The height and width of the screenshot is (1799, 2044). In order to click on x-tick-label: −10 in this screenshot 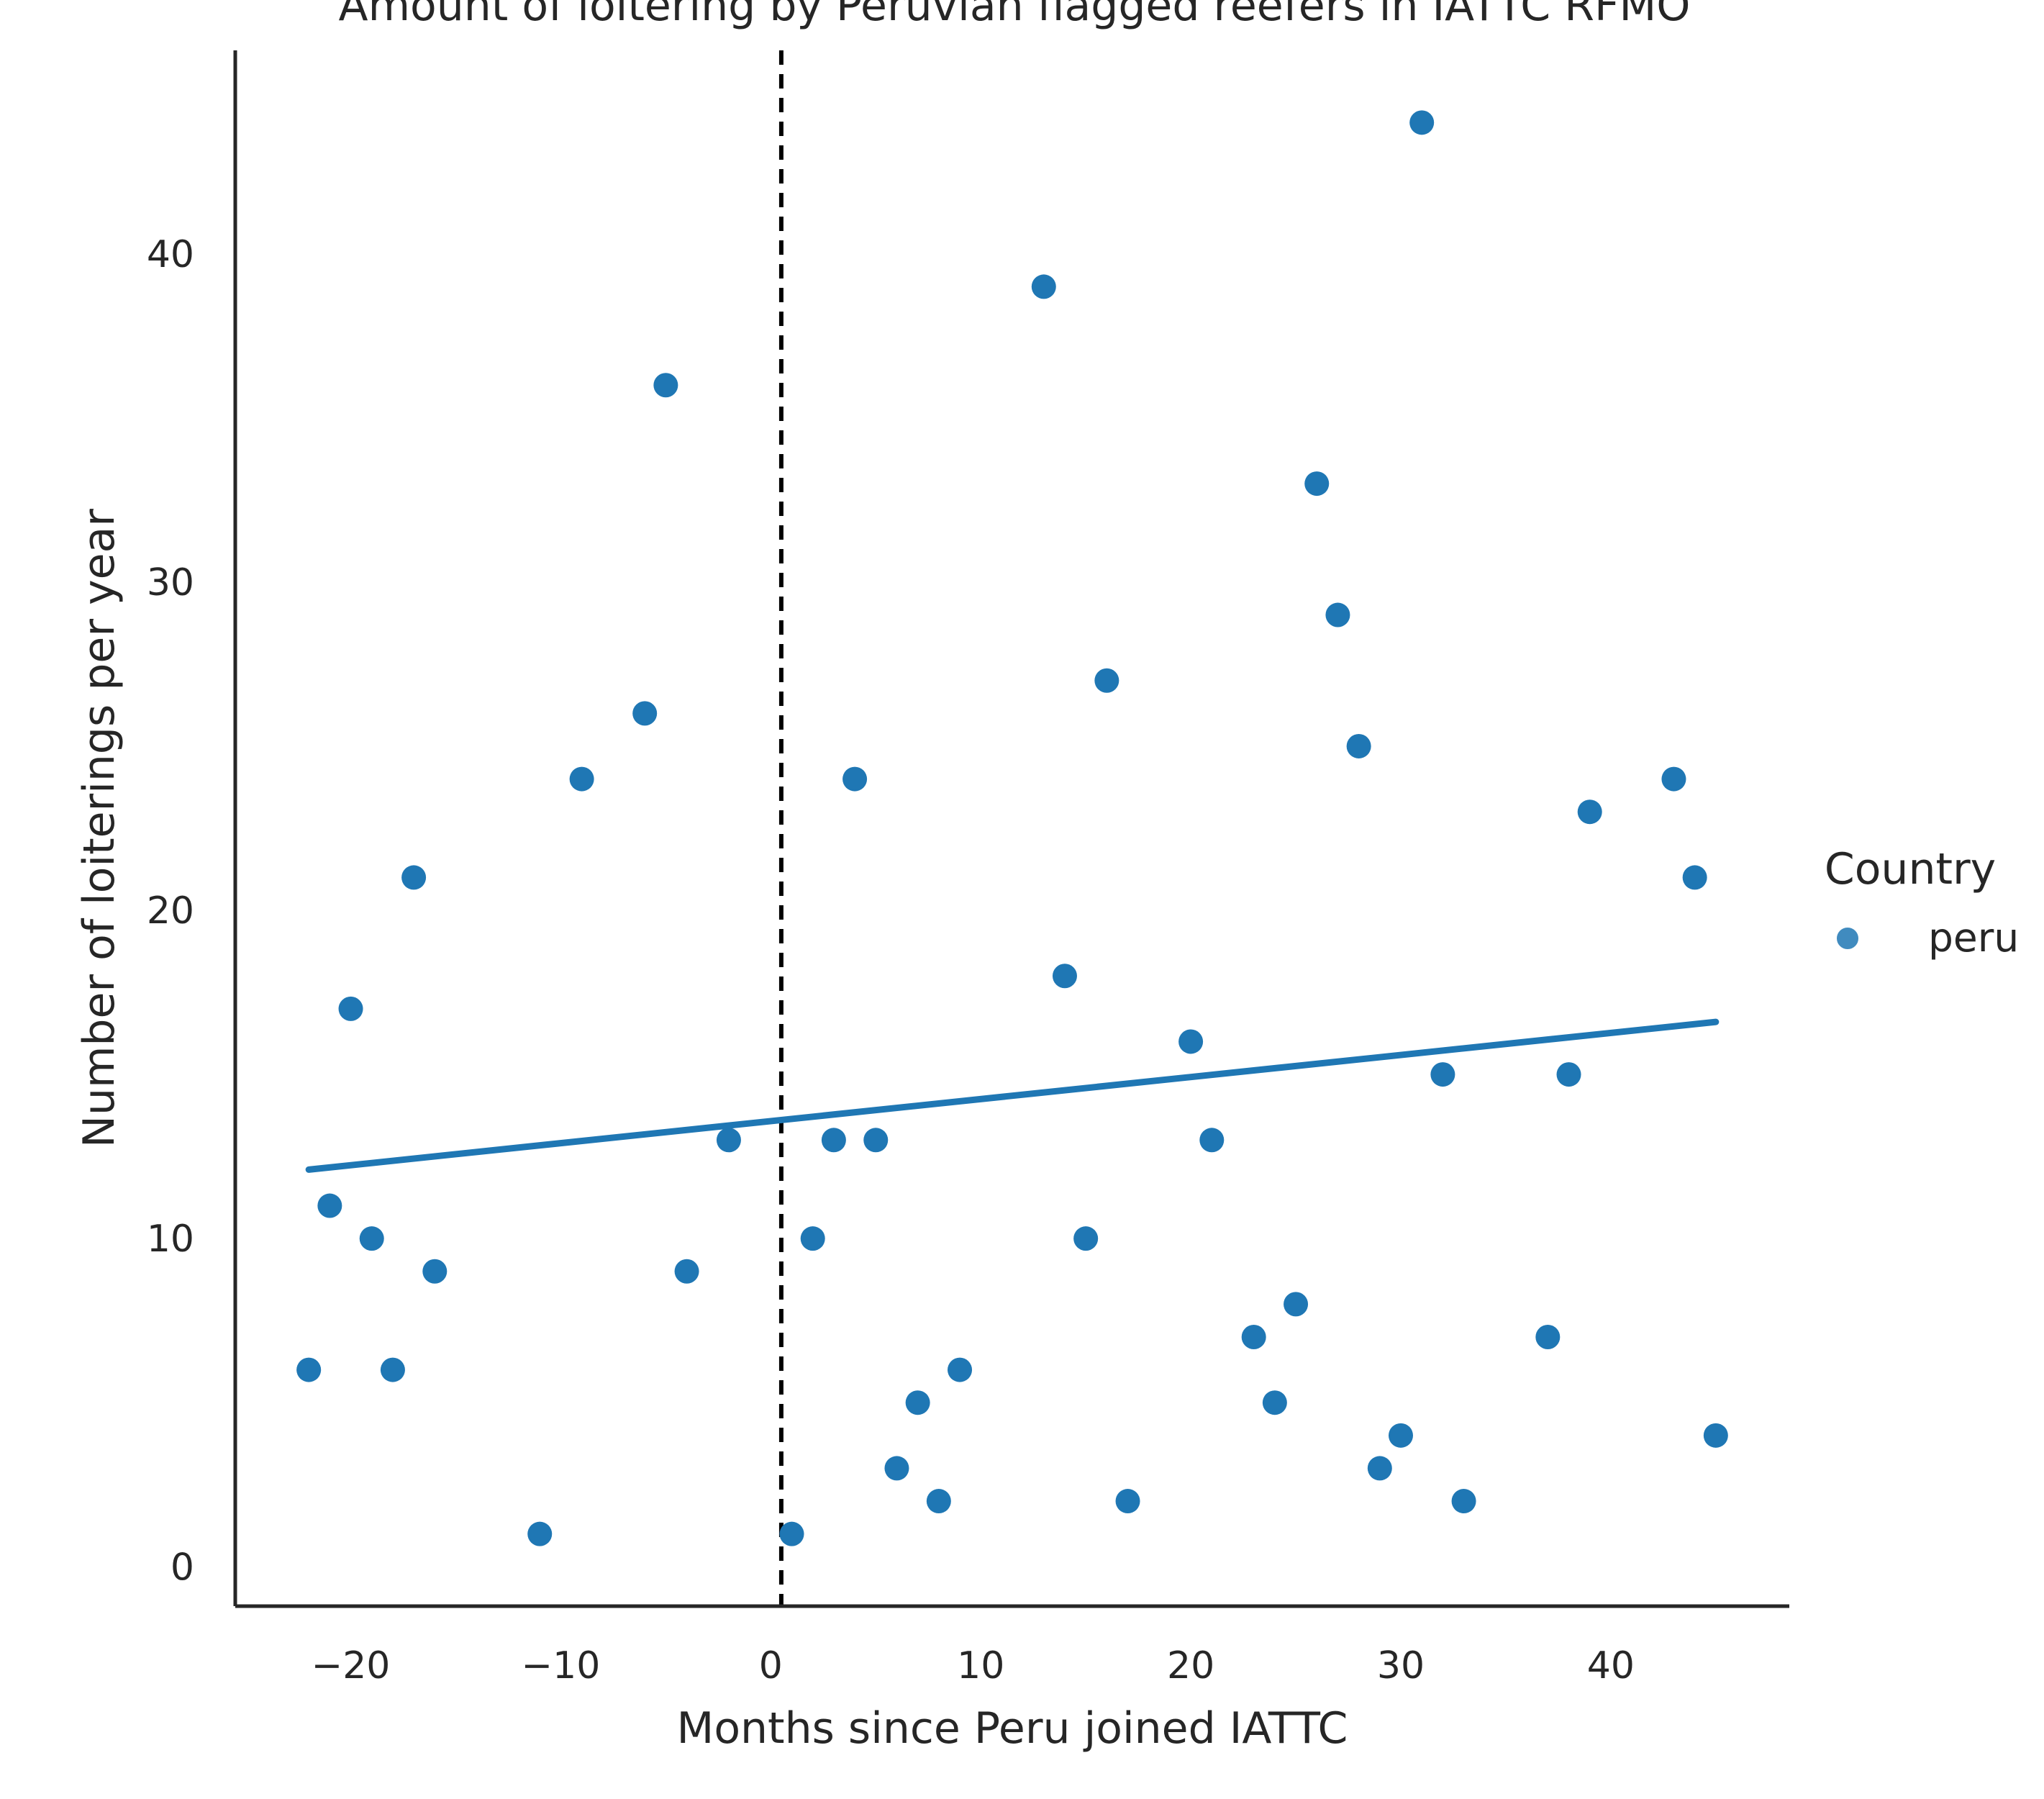, I will do `click(561, 1666)`.